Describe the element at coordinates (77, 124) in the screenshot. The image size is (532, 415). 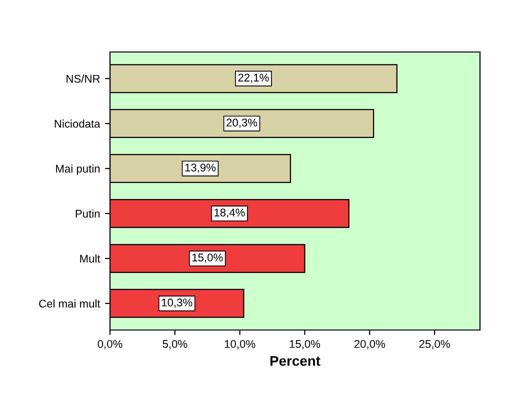
I see `y-tick-label: Niciodata` at that location.